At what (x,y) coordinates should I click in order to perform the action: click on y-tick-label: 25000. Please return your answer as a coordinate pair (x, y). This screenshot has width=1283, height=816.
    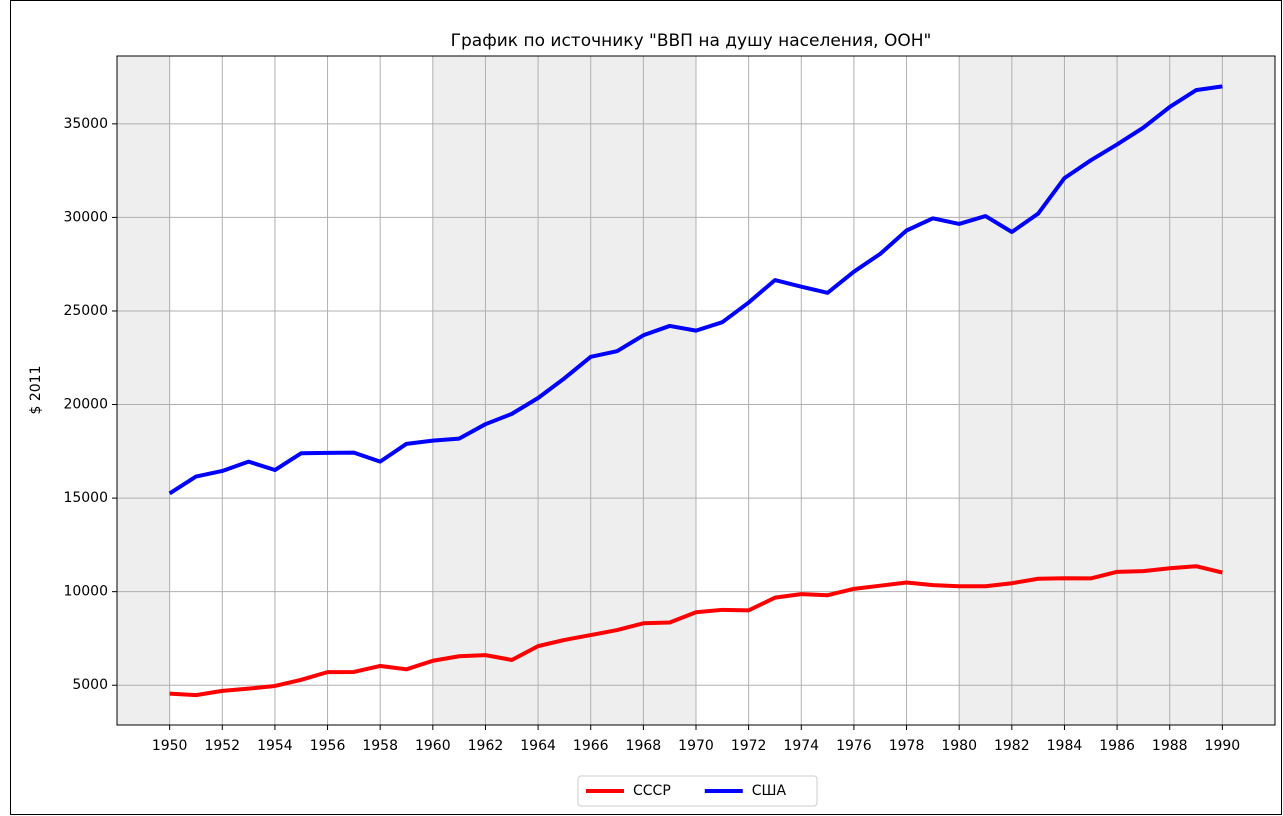
    Looking at the image, I should click on (85, 311).